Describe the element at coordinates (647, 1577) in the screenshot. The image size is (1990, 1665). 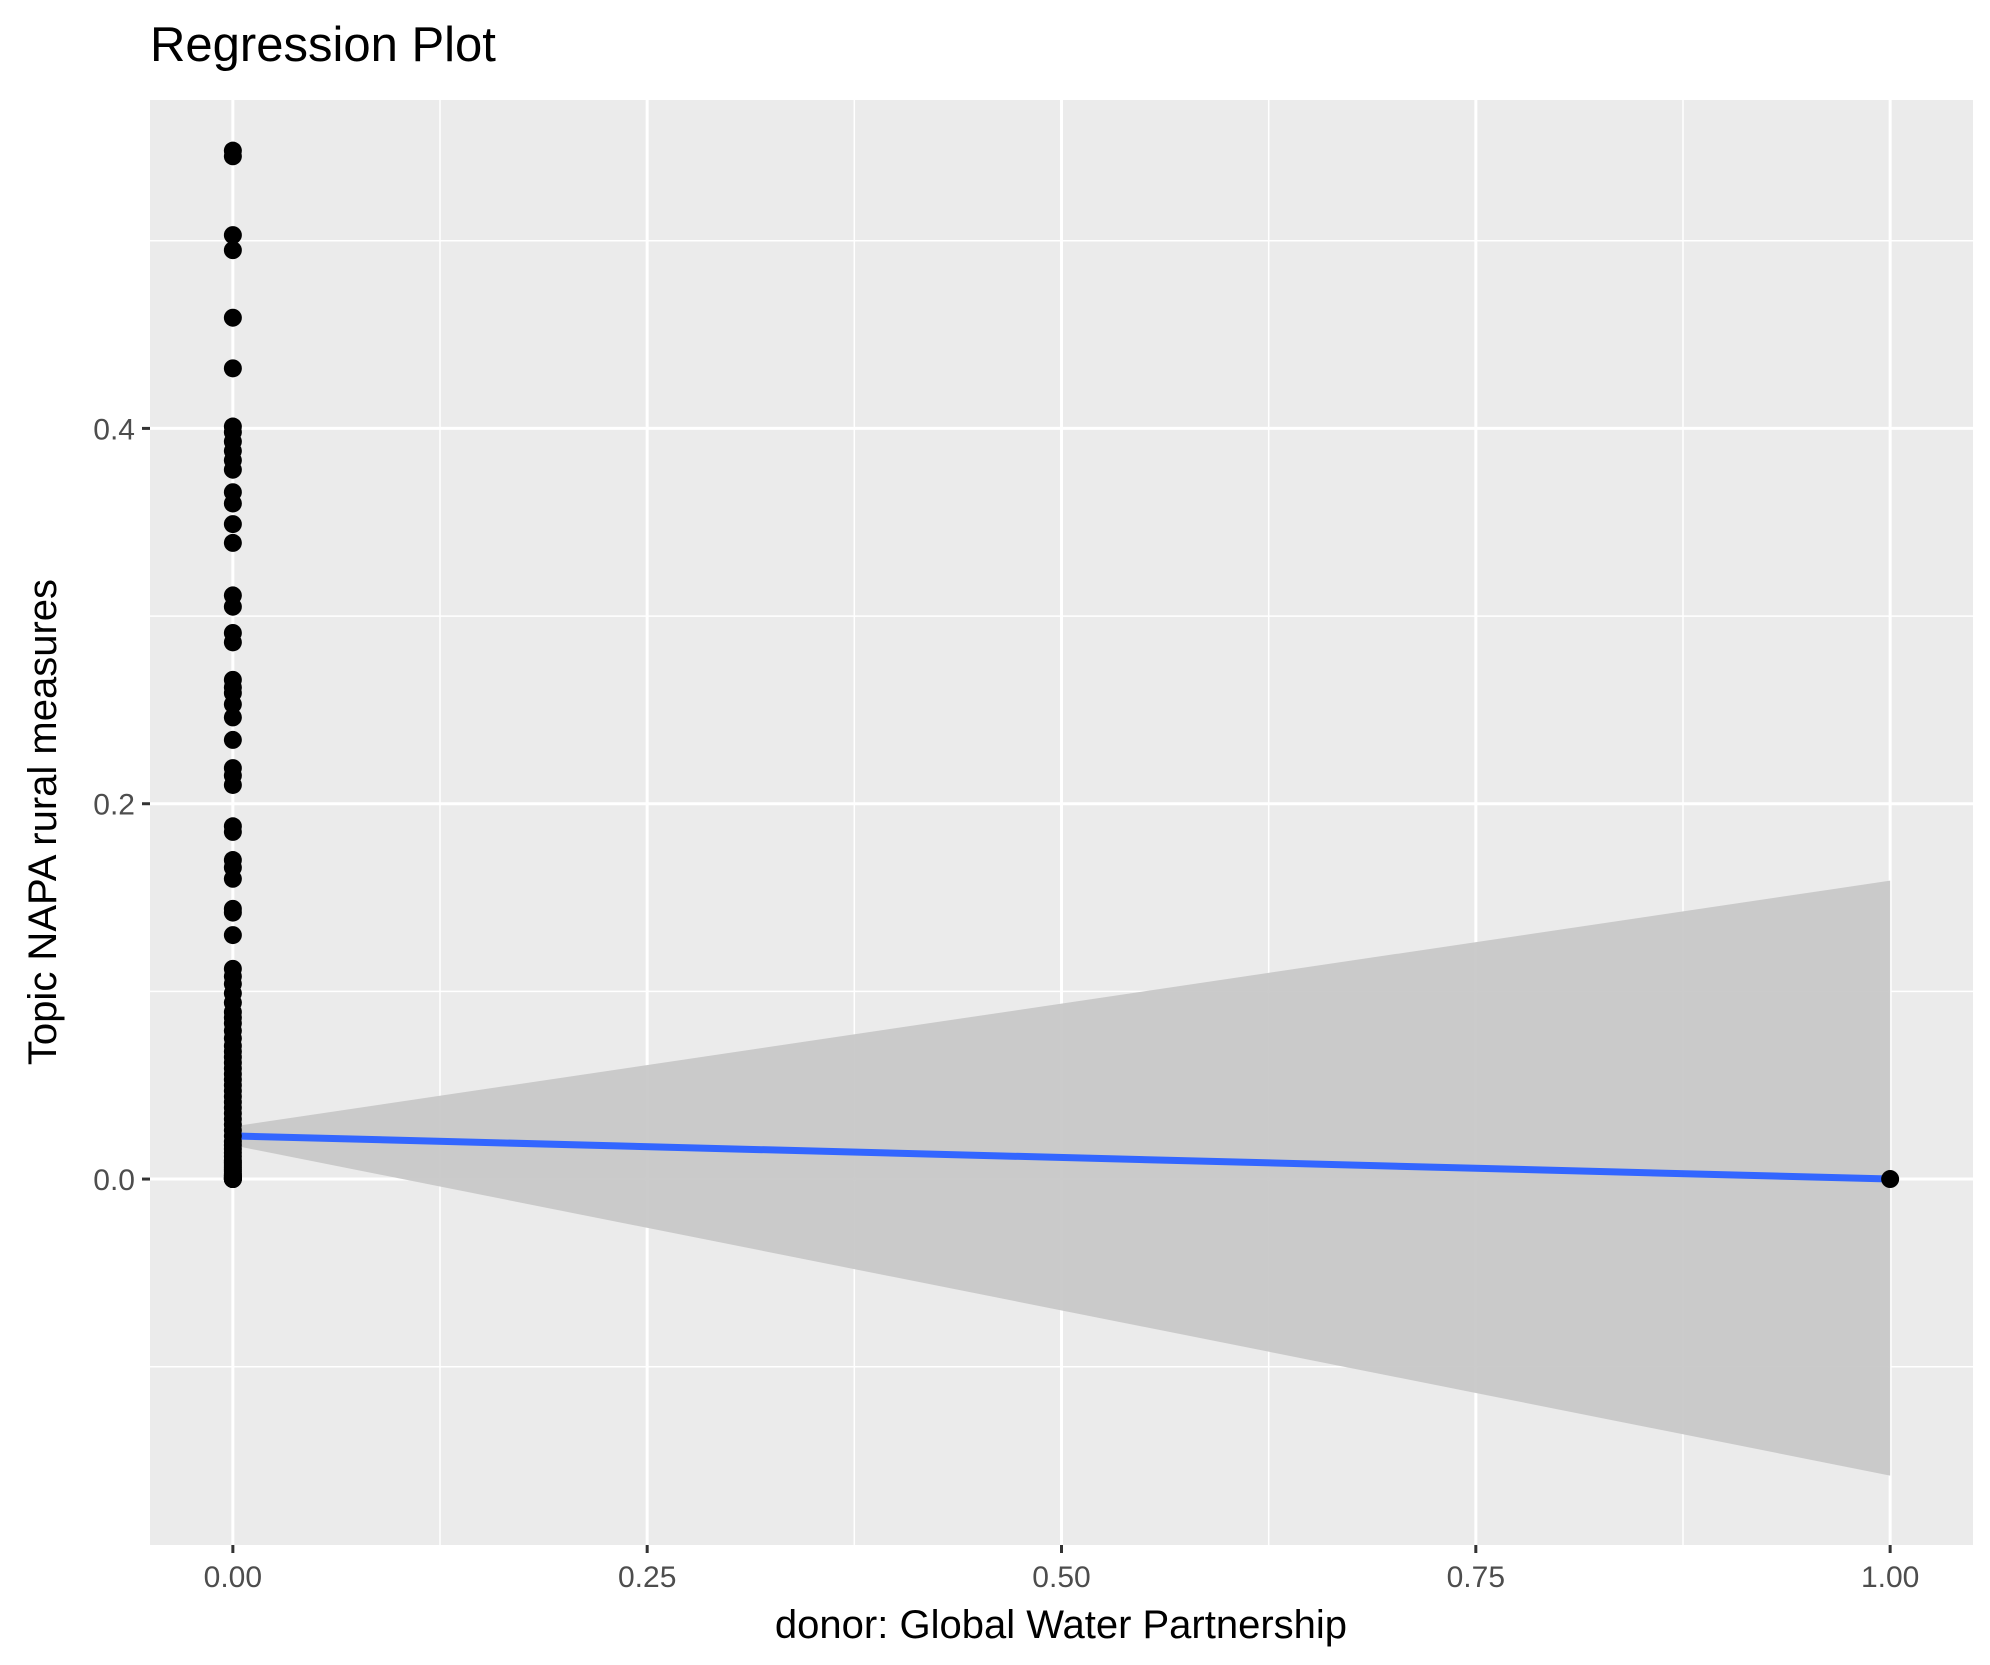
I see `x-tick-label: 0.25` at that location.